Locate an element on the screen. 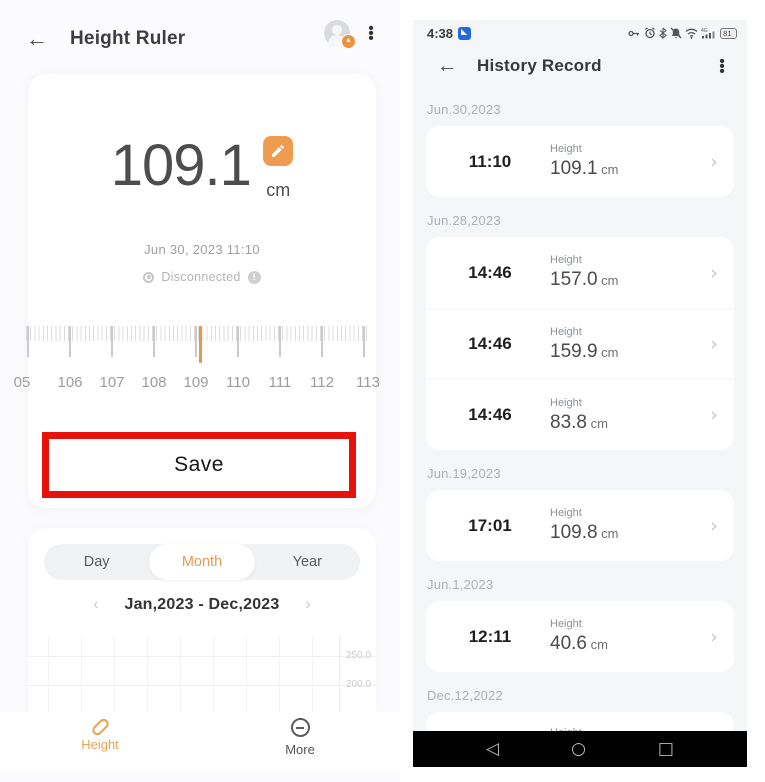  more-icon is located at coordinates (300, 727).